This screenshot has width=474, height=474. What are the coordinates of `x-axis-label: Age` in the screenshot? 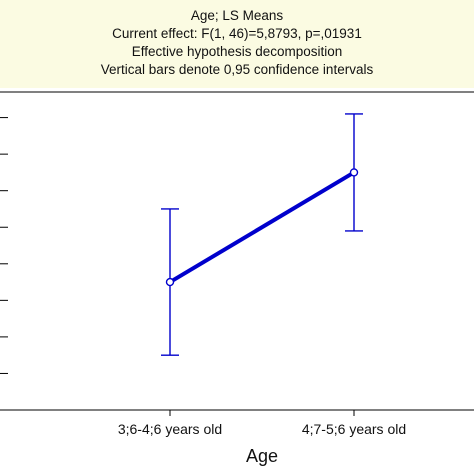 It's located at (262, 456).